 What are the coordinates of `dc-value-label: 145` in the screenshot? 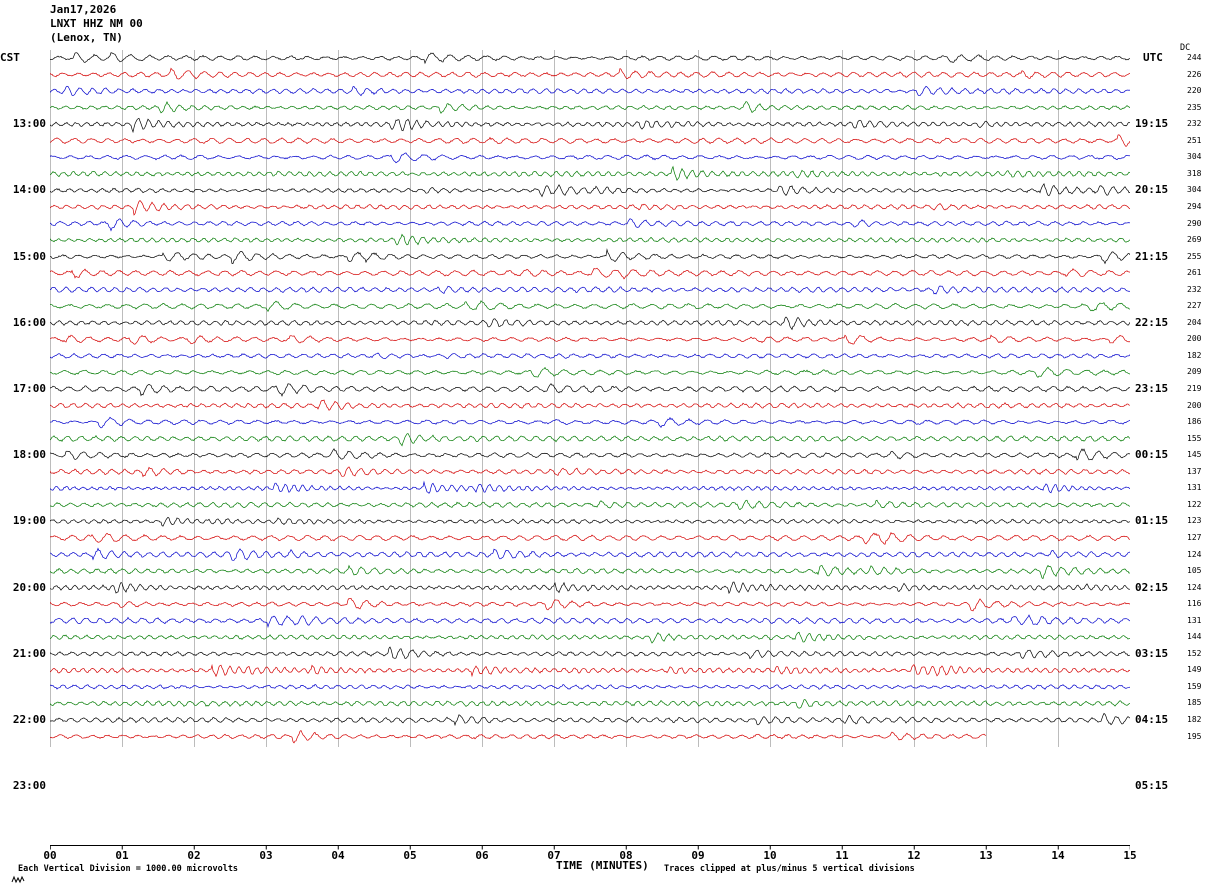 It's located at (1194, 455).